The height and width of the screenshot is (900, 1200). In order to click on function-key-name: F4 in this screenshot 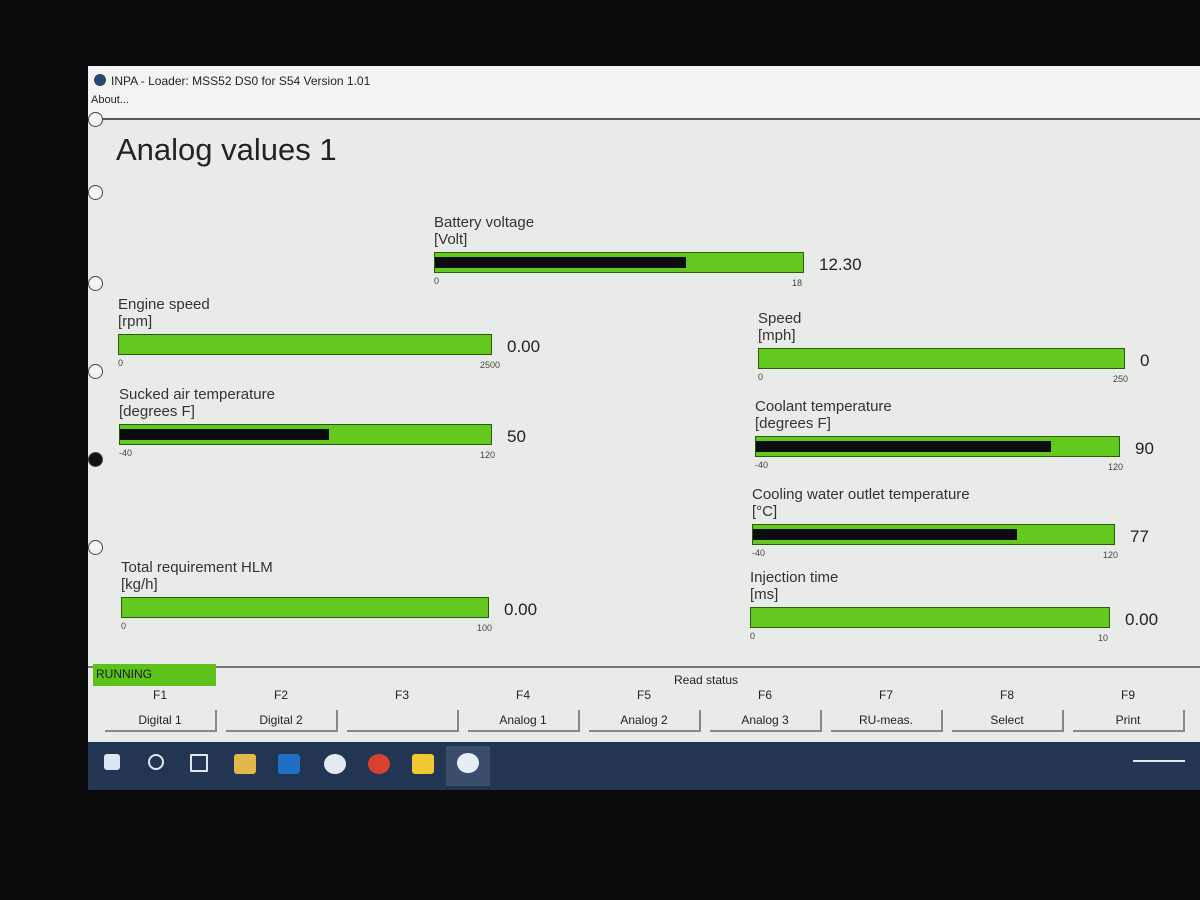, I will do `click(522, 695)`.